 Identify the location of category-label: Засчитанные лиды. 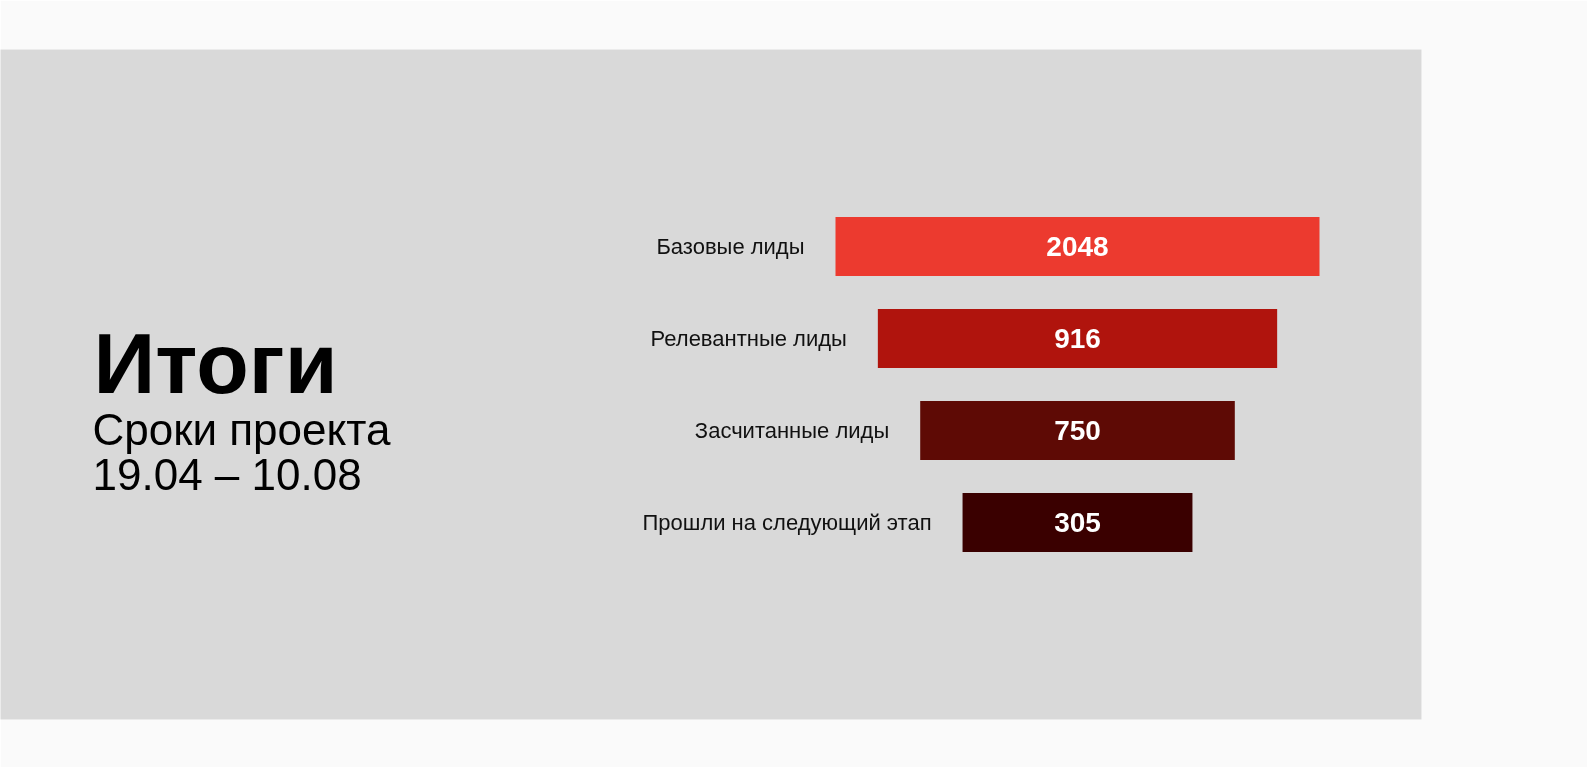
(792, 430).